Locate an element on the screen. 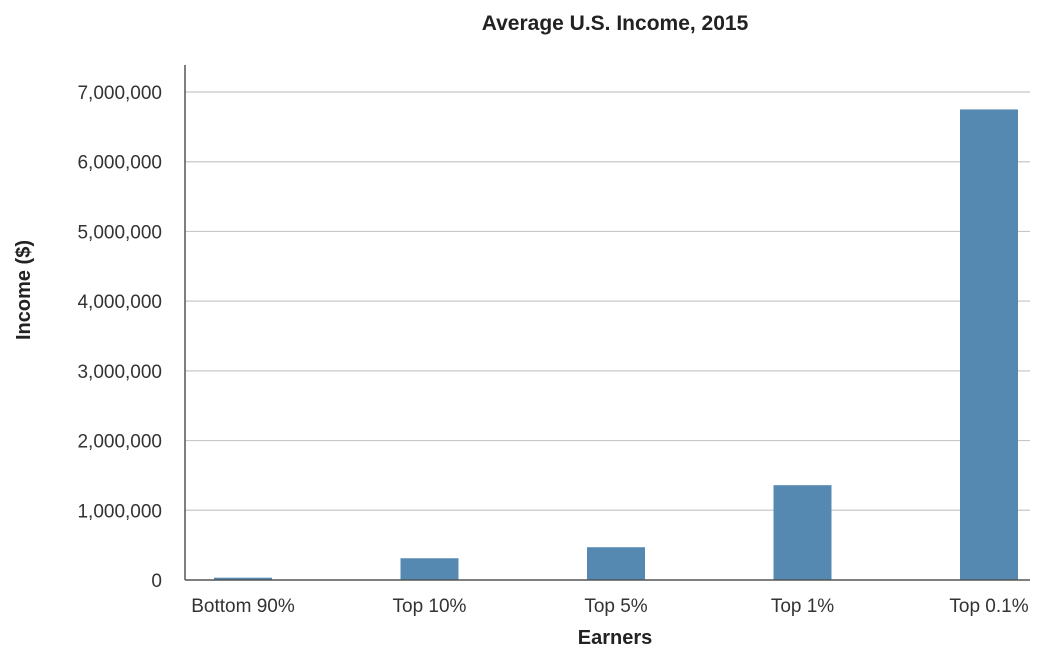 This screenshot has width=1040, height=650. y-axis-label: Income ($) is located at coordinates (24, 290).